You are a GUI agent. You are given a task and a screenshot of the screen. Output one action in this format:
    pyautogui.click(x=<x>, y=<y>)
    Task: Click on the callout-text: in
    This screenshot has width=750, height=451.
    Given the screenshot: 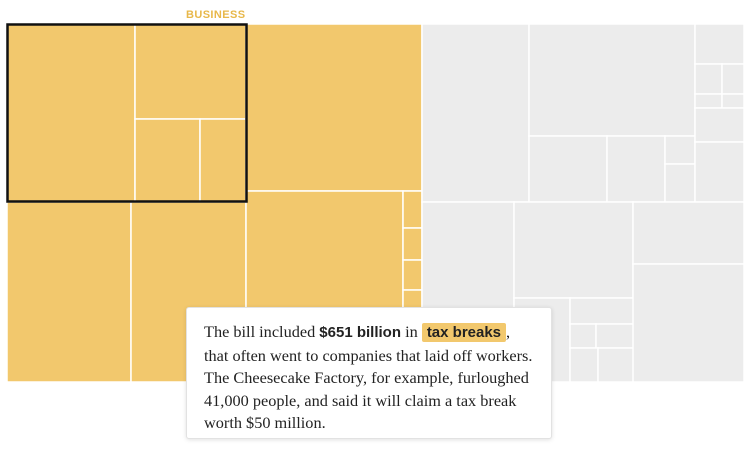 What is the action you would take?
    pyautogui.click(x=411, y=331)
    